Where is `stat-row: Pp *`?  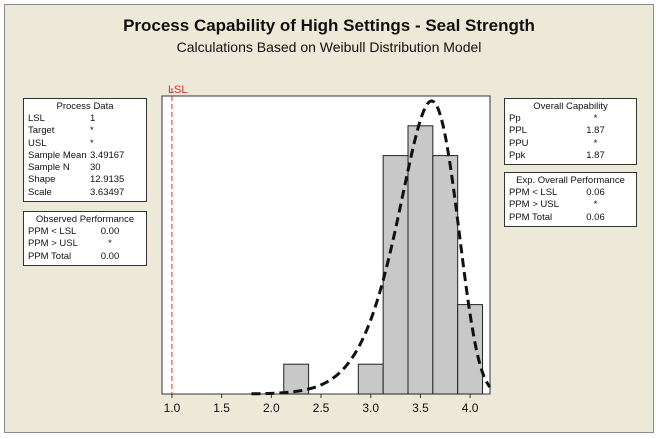 stat-row: Pp * is located at coordinates (570, 119).